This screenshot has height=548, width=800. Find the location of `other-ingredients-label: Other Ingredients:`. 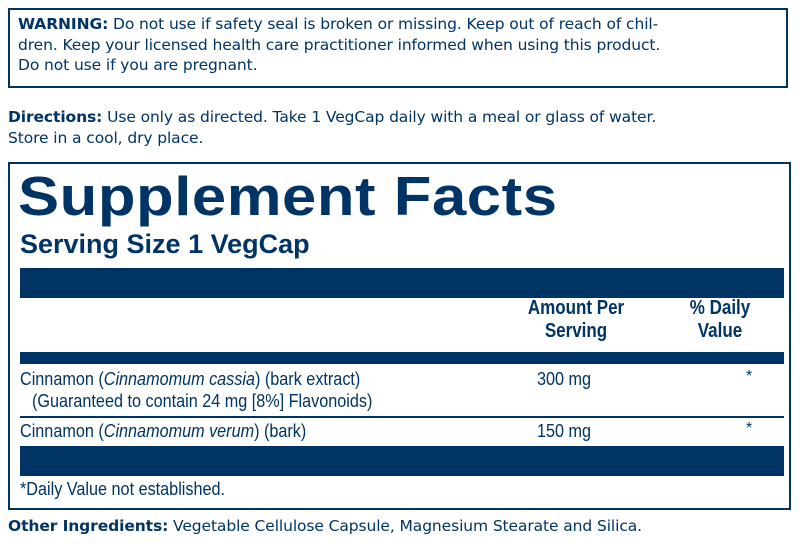

other-ingredients-label: Other Ingredients: is located at coordinates (88, 526).